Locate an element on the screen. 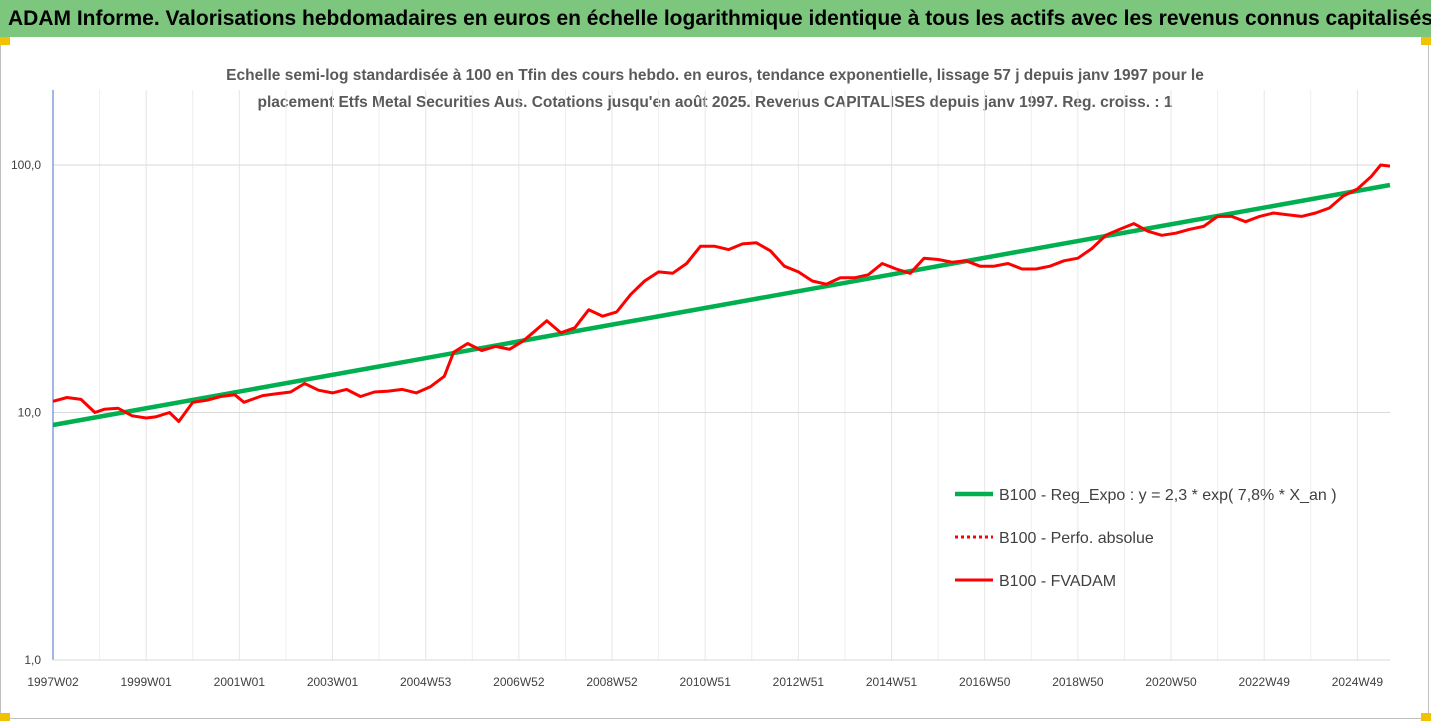 The height and width of the screenshot is (721, 1431). x-tick-label: 2018W50 is located at coordinates (1078, 682).